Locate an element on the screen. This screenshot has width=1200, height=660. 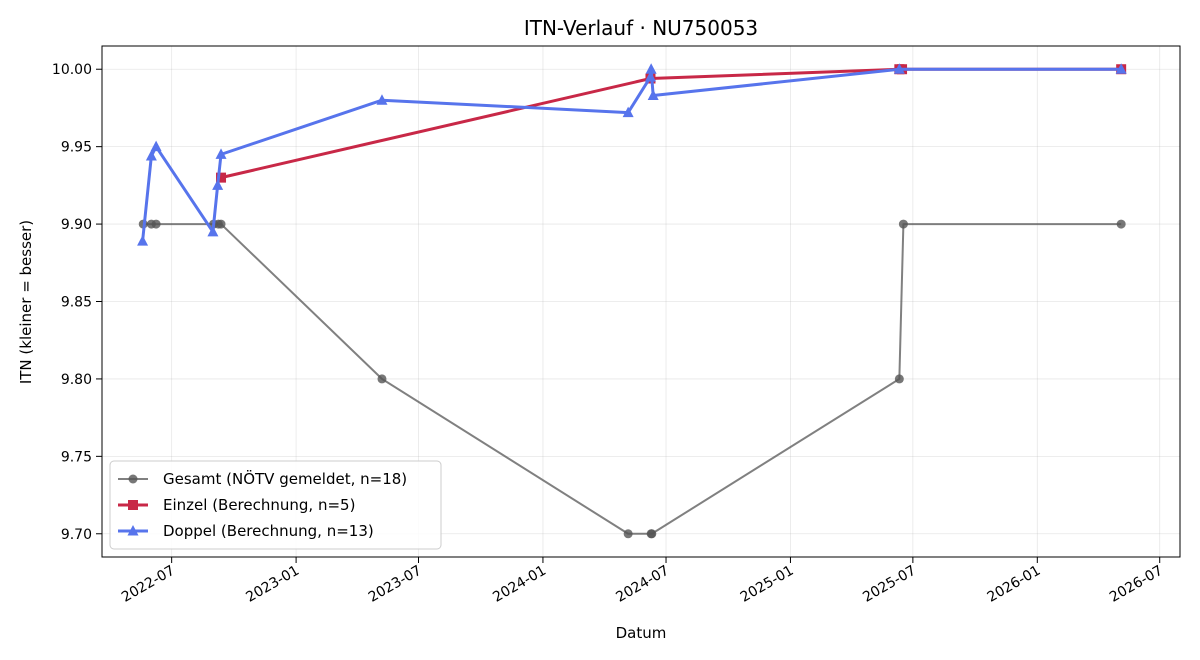
x-tick-label: 2023-01 is located at coordinates (272, 584).